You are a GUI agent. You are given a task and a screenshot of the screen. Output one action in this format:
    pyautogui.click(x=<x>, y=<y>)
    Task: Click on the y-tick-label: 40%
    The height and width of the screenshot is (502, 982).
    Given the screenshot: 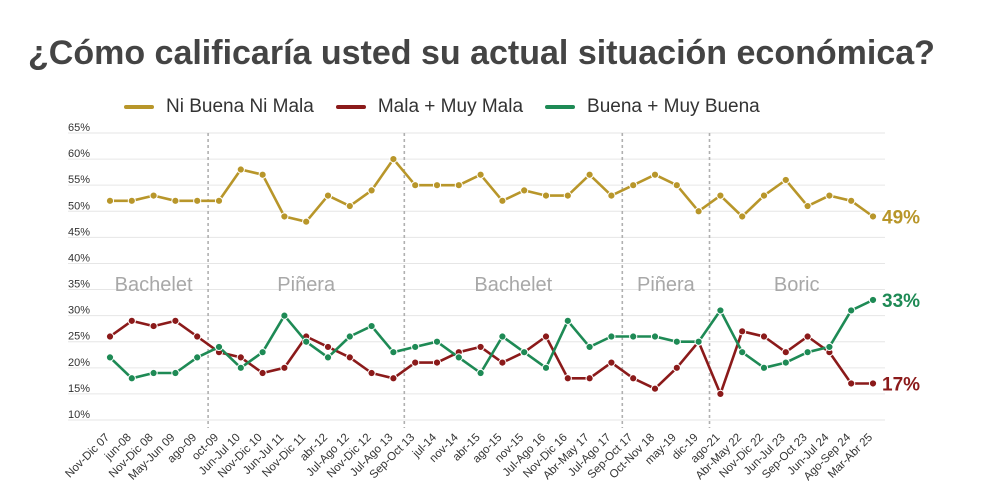 What is the action you would take?
    pyautogui.click(x=79, y=258)
    